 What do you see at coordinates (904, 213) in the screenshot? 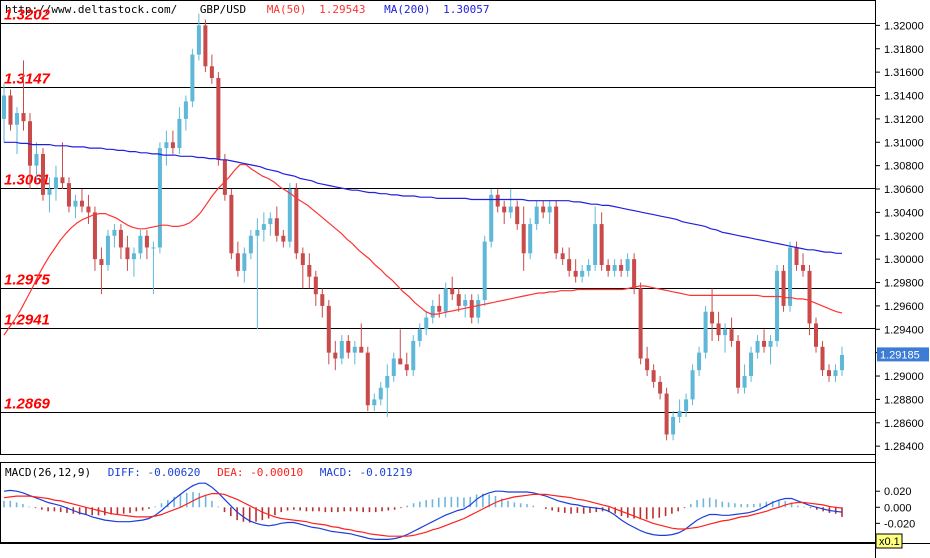
I see `price-tick-label: 1.30400` at bounding box center [904, 213].